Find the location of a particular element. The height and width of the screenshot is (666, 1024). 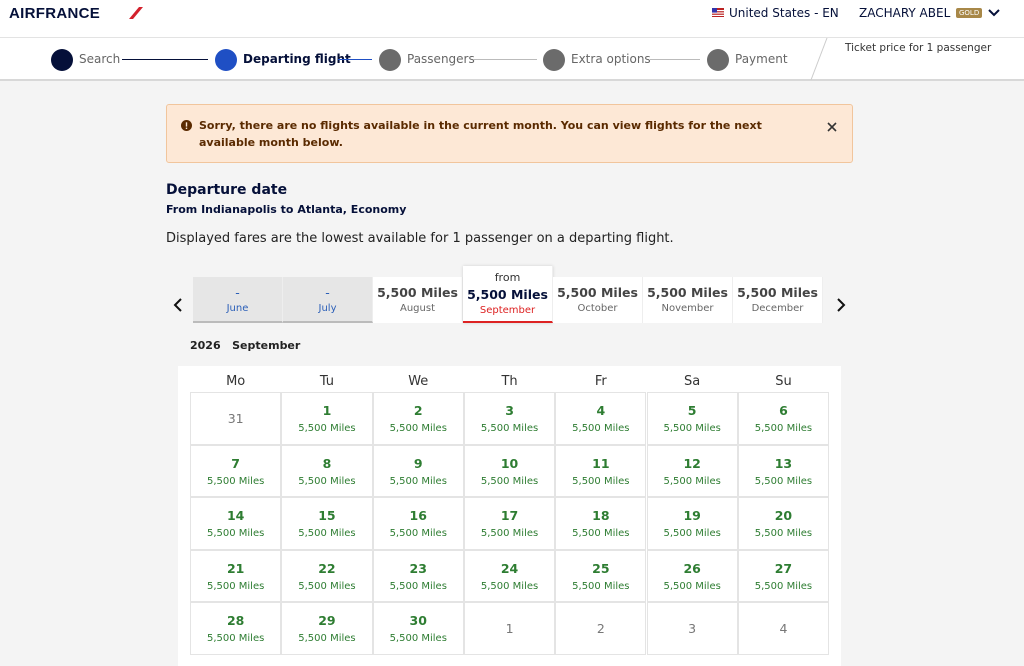

day-number: 14 is located at coordinates (235, 516).